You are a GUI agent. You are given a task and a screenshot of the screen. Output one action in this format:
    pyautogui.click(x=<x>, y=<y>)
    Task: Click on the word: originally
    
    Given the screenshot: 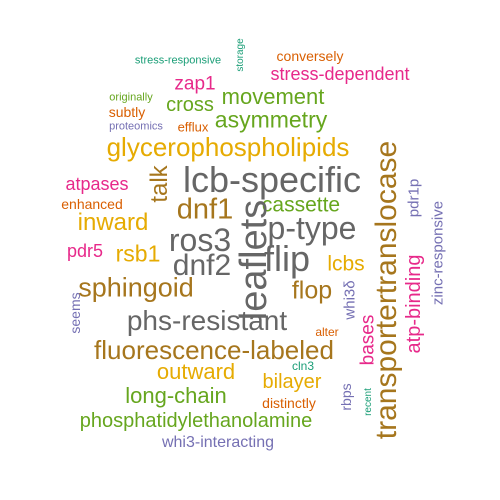 What is the action you would take?
    pyautogui.click(x=131, y=97)
    